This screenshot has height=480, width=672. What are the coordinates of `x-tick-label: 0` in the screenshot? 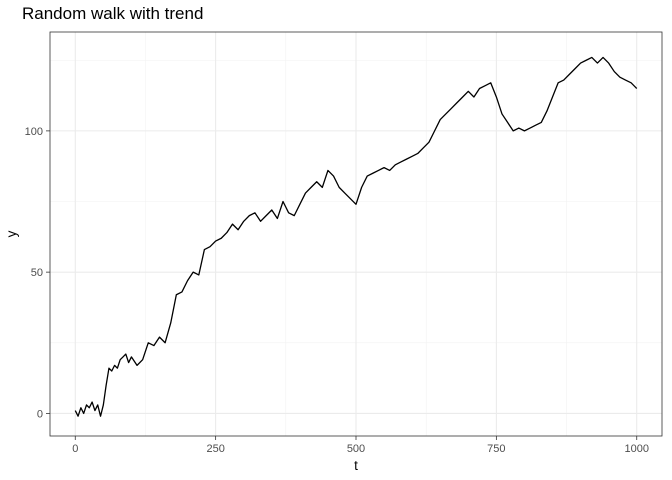 It's located at (75, 449).